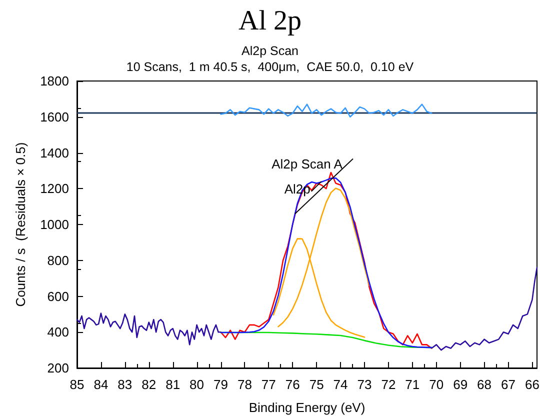 The width and height of the screenshot is (540, 420). Describe the element at coordinates (58, 368) in the screenshot. I see `y-tick-label: 200` at that location.